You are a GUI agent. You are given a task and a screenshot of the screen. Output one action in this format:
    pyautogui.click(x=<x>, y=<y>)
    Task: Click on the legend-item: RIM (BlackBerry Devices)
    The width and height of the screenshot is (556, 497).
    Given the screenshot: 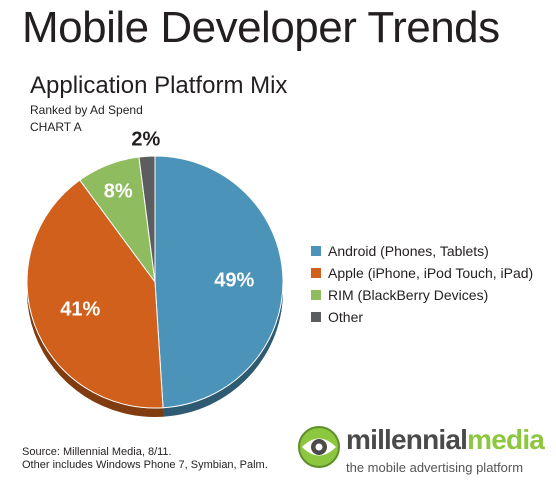 What is the action you would take?
    pyautogui.click(x=422, y=295)
    